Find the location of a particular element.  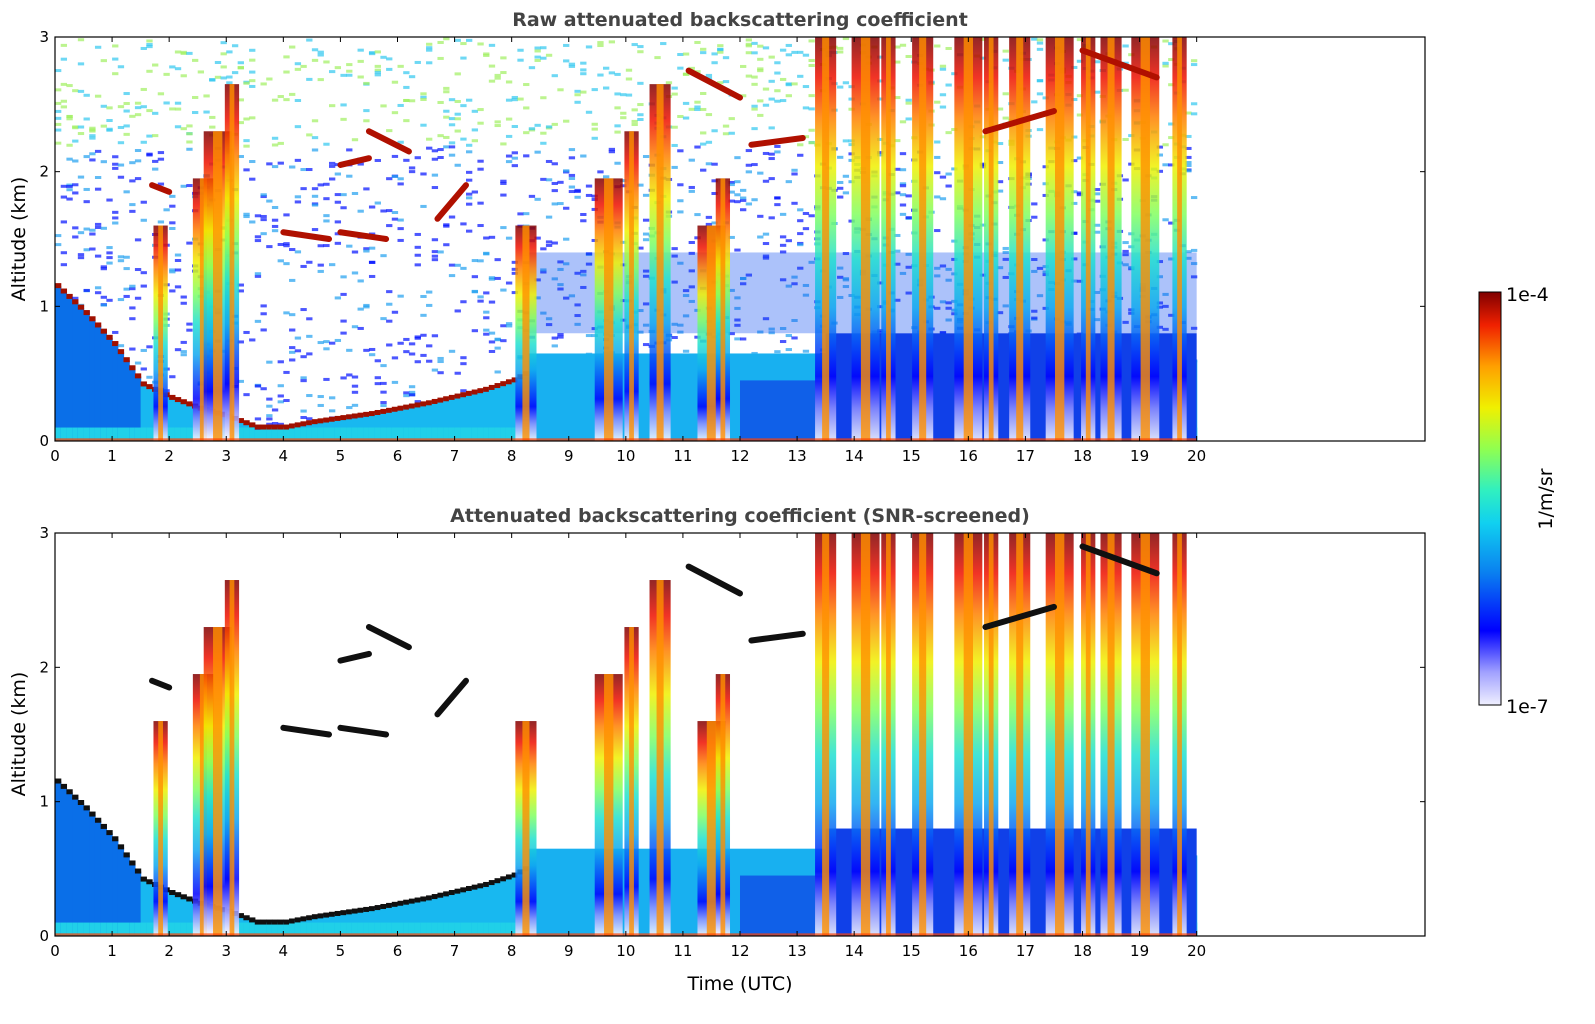

x-tick-label: 12 is located at coordinates (739, 951).